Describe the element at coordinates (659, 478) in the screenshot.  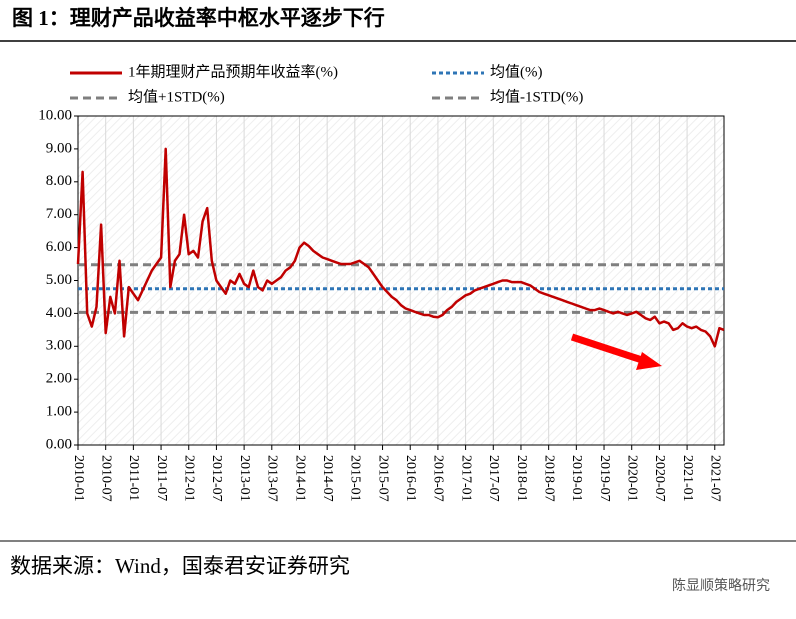
I see `x-tick-label: 2020-07` at that location.